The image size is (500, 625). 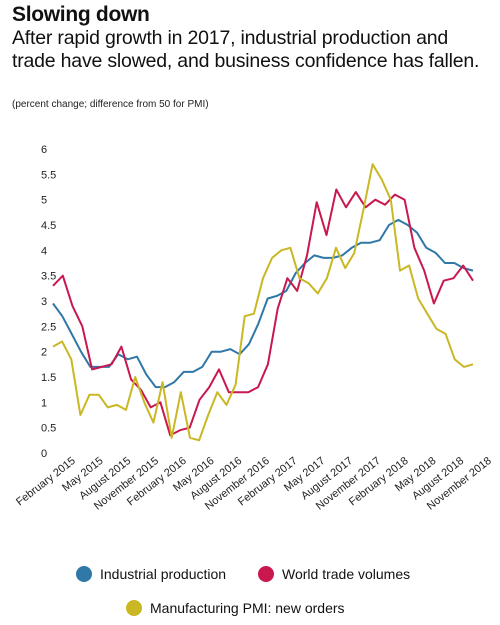 I want to click on legend-label: World trade volumes, so click(x=346, y=574).